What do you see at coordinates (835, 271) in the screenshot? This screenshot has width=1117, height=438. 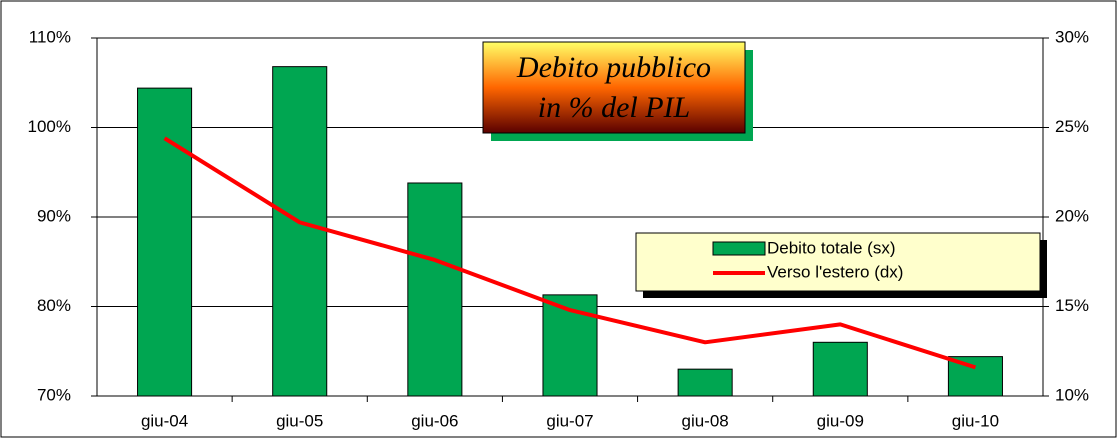 I see `legend-label: Verso l'estero (dx)` at bounding box center [835, 271].